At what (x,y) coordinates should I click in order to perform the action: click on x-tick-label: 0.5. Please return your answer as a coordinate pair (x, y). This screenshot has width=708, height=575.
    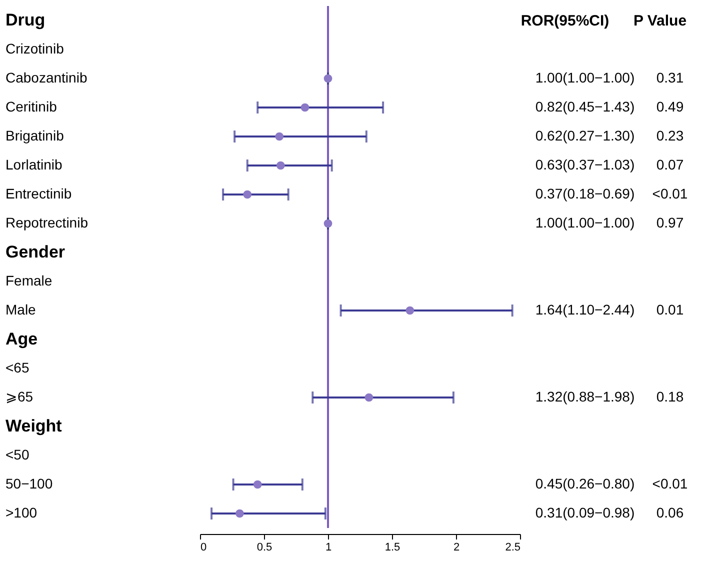
    Looking at the image, I should click on (264, 548).